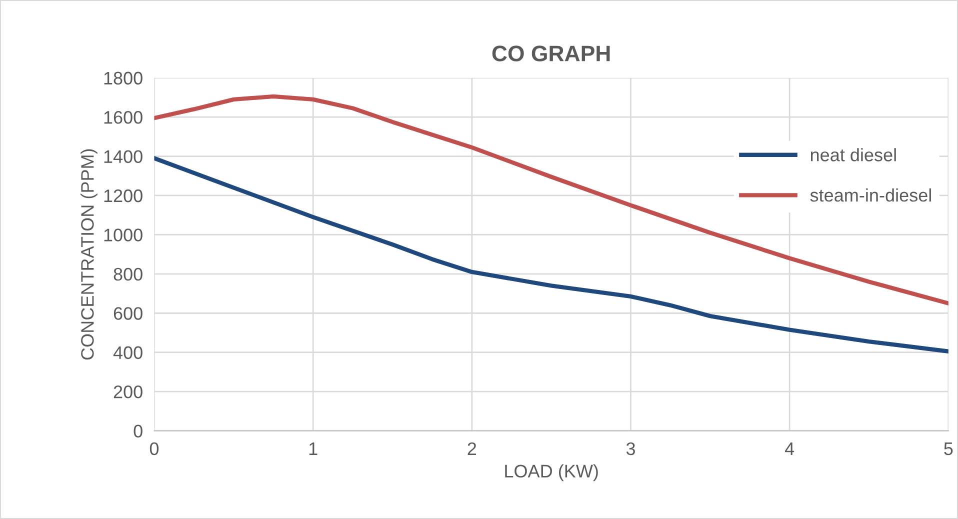 This screenshot has height=519, width=958. Describe the element at coordinates (123, 156) in the screenshot. I see `y-tick-label: 1400` at that location.